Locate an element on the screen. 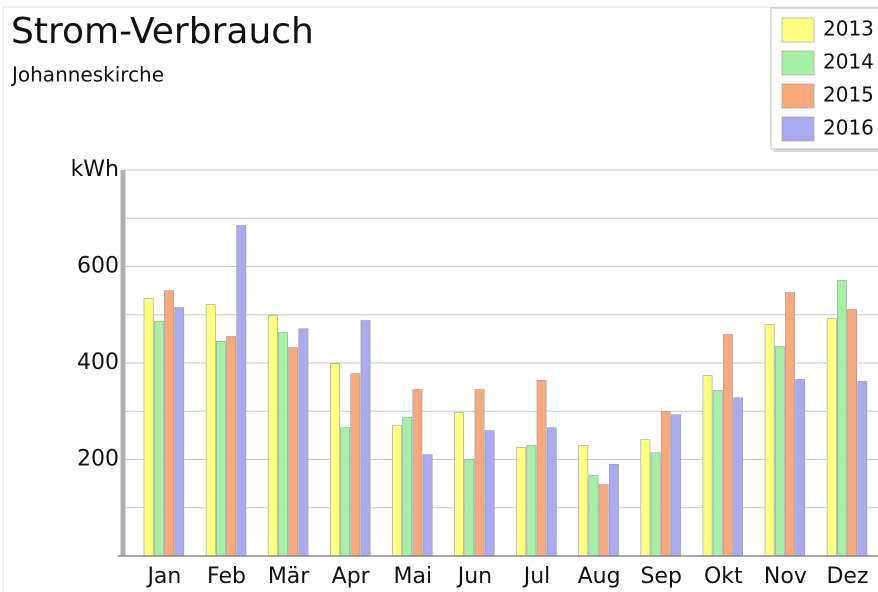  x-tick-label: Dez is located at coordinates (847, 576).